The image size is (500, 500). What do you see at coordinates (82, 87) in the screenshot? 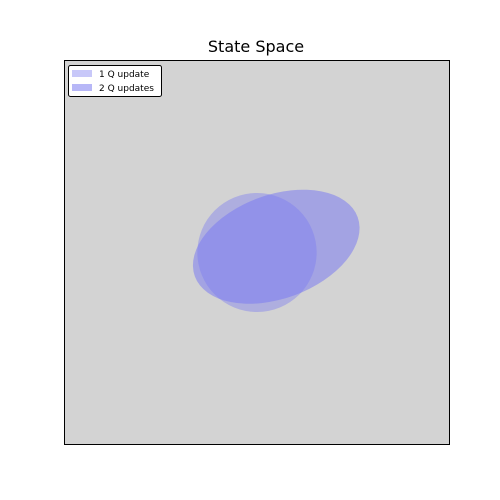
I see `legend-swatch-2-q-updates` at bounding box center [82, 87].